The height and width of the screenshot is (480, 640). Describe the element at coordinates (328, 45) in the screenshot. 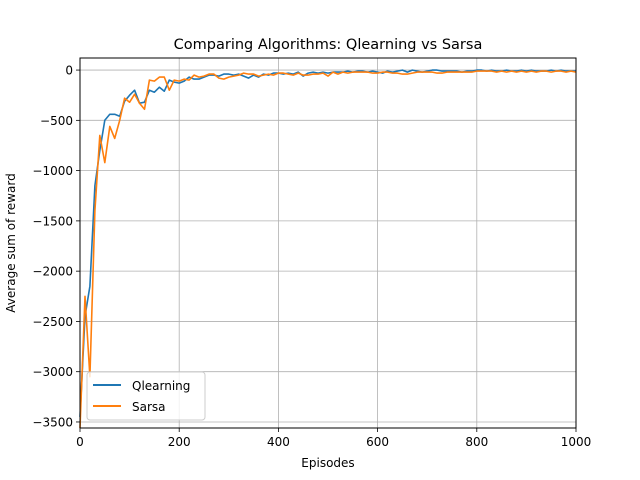

I see `chart-title: Comparing Algorithms: Qlearning vs Sarsa` at that location.